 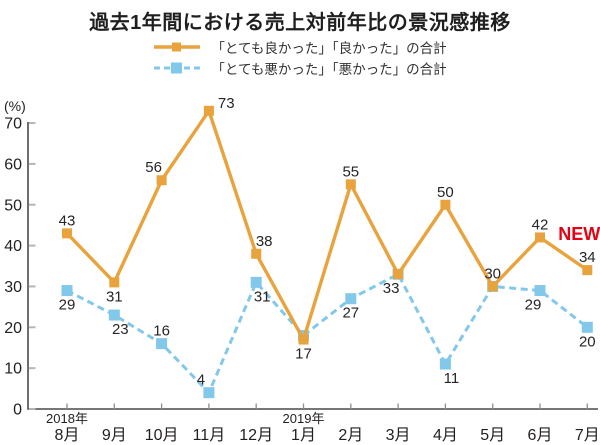 What do you see at coordinates (114, 296) in the screenshot?
I see `good-value-label: 31` at bounding box center [114, 296].